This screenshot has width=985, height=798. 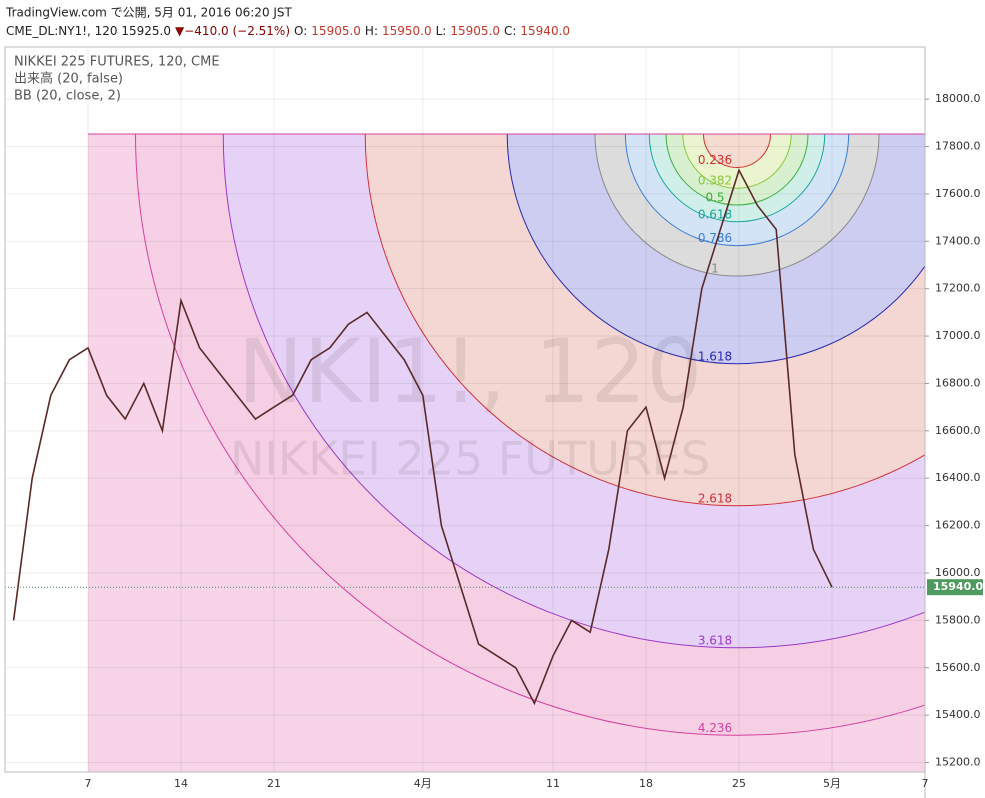 What do you see at coordinates (958, 193) in the screenshot?
I see `y-tick-label: 17600.0` at bounding box center [958, 193].